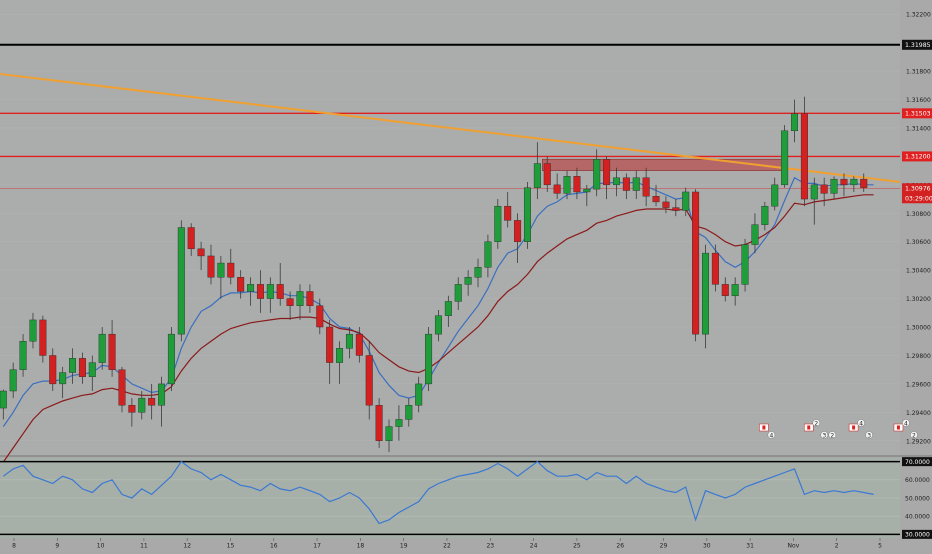 The width and height of the screenshot is (932, 554). I want to click on event-badge-label: 2, so click(832, 436).